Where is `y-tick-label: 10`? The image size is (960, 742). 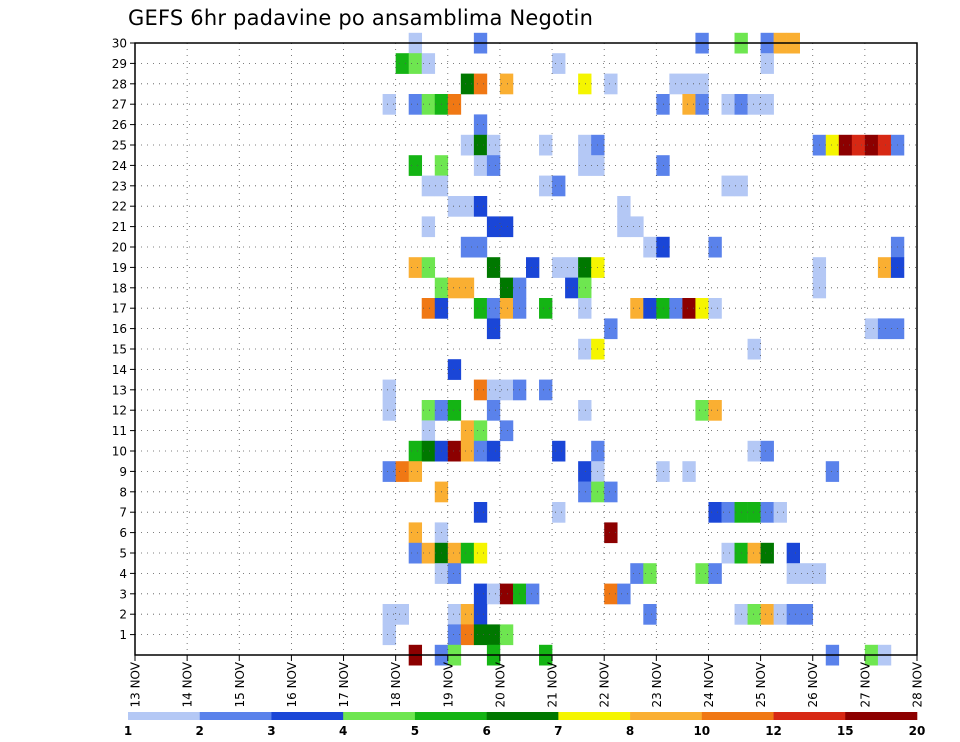 y-tick-label: 10 is located at coordinates (119, 452).